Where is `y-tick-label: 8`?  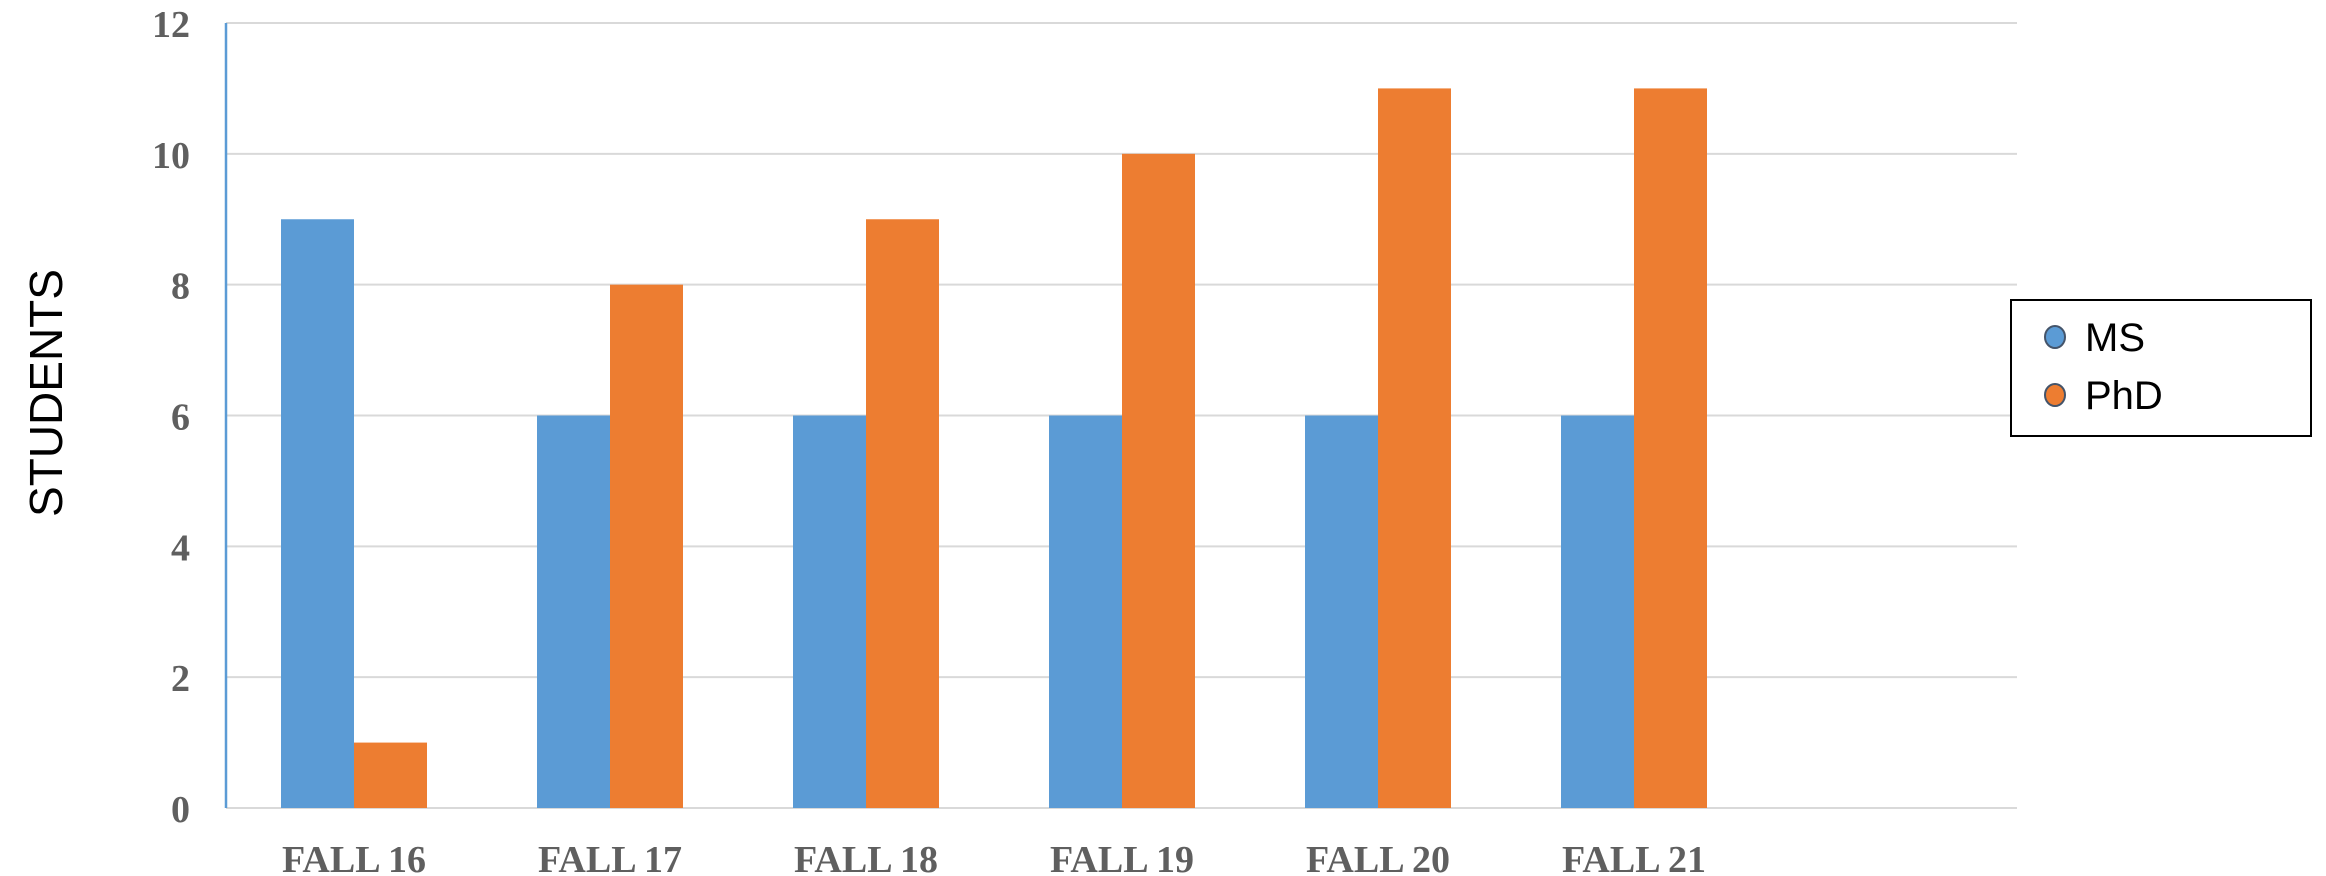 y-tick-label: 8 is located at coordinates (180, 287).